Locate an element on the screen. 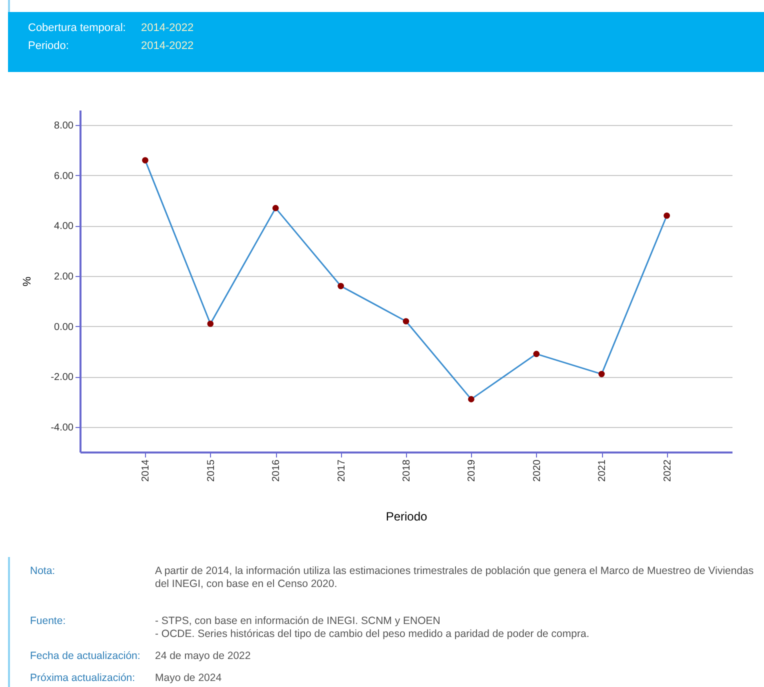 The height and width of the screenshot is (687, 764). y-tick-label: 6.00 is located at coordinates (64, 176).